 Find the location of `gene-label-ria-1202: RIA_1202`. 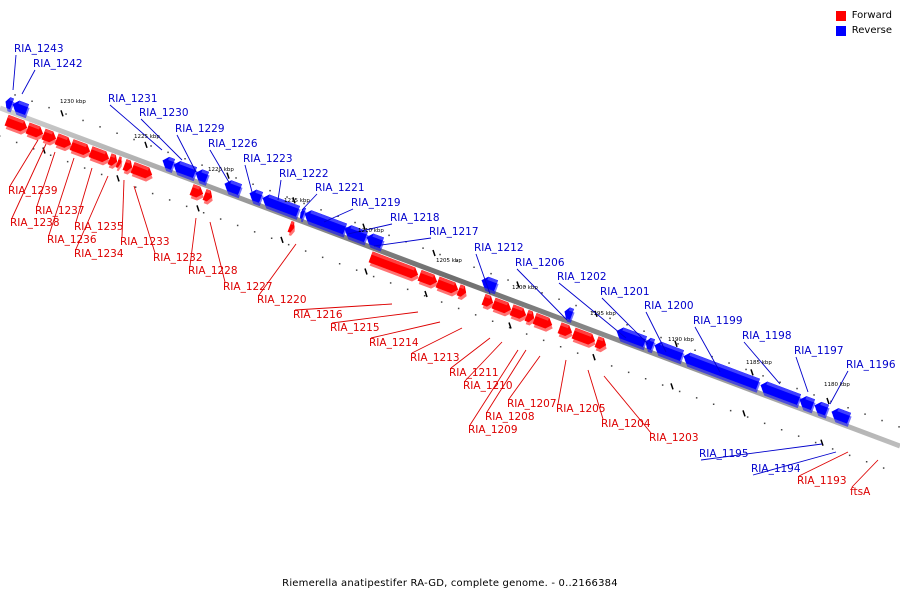

gene-label-ria-1202: RIA_1202 is located at coordinates (582, 277).